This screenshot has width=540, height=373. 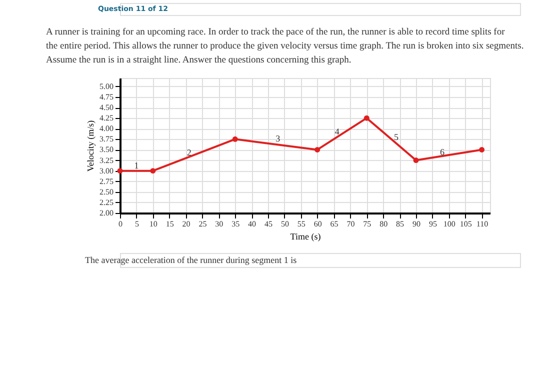 I want to click on x-tick-label: 45, so click(x=268, y=224).